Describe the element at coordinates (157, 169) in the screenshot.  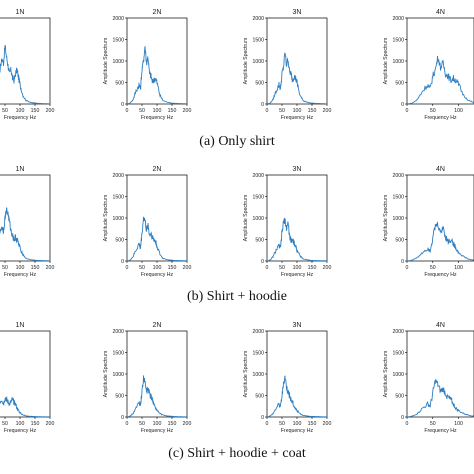
I see `chart-title: 2N` at that location.